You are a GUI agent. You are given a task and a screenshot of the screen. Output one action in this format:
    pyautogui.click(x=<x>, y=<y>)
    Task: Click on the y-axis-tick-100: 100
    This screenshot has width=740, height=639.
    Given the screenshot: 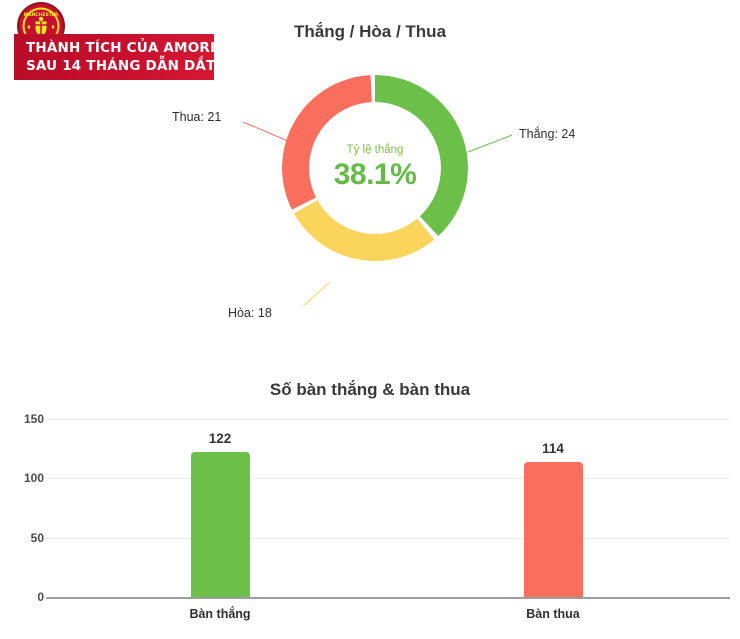 What is the action you would take?
    pyautogui.click(x=33, y=478)
    